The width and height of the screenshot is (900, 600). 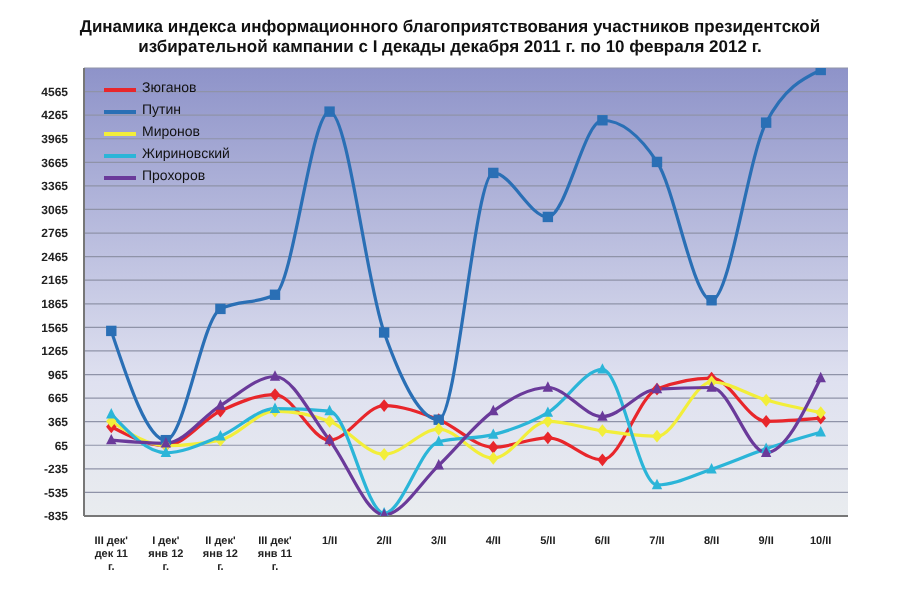 I want to click on chart-title: Динамика индекса информационного благоприятствования участников президентской избирательной кампании с I декады декабря 2011 г. по 10 февраля 2012 г., so click(x=450, y=36).